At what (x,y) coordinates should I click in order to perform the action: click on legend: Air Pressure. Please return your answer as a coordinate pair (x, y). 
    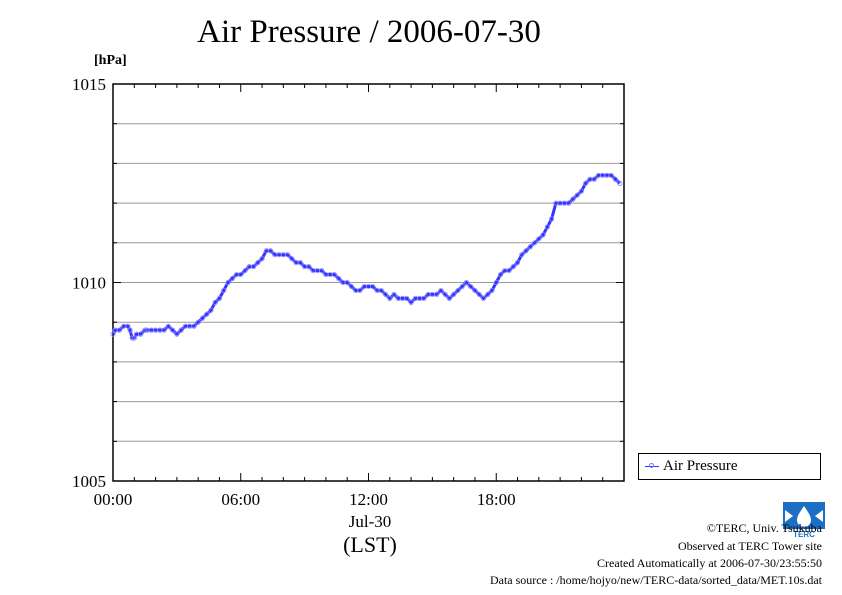
    Looking at the image, I should click on (729, 466).